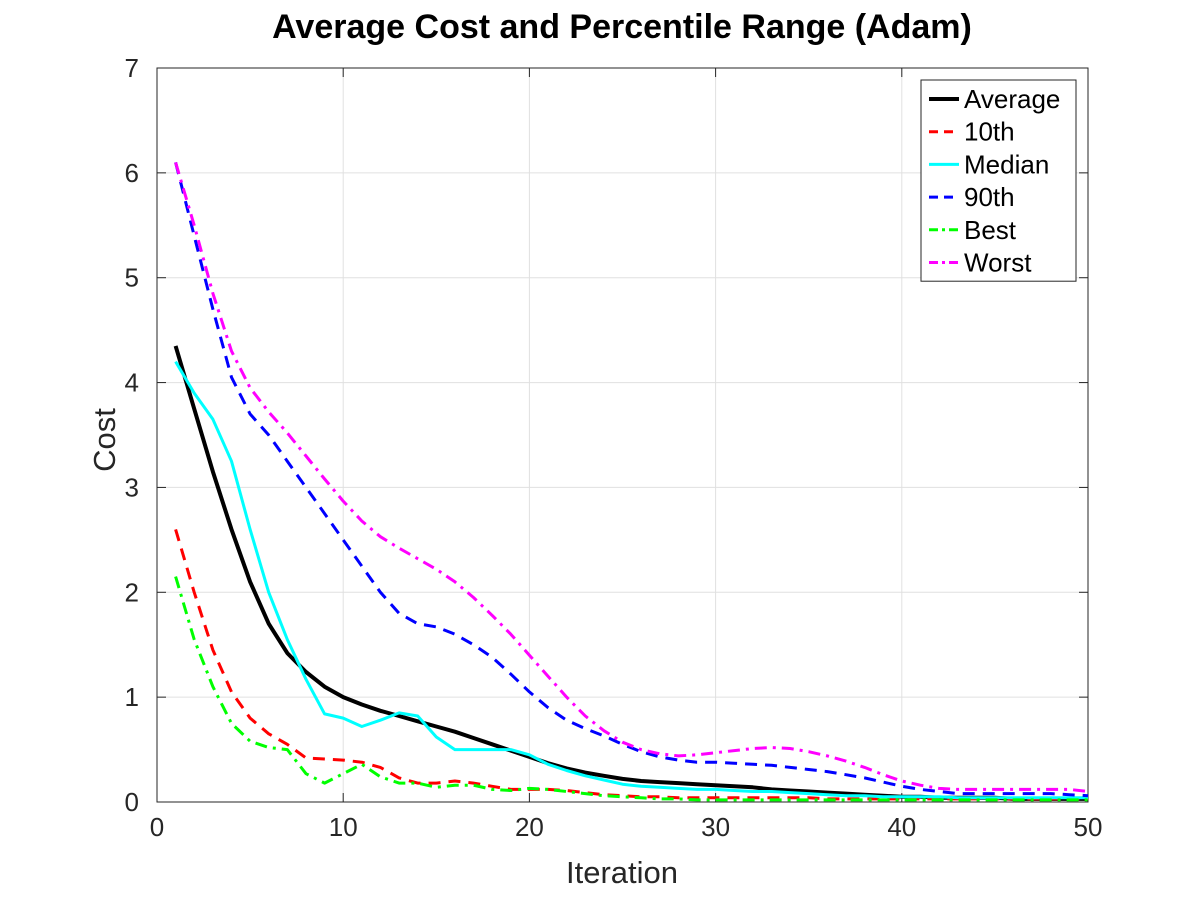 This screenshot has width=1202, height=902. What do you see at coordinates (998, 180) in the screenshot?
I see `legend-box` at bounding box center [998, 180].